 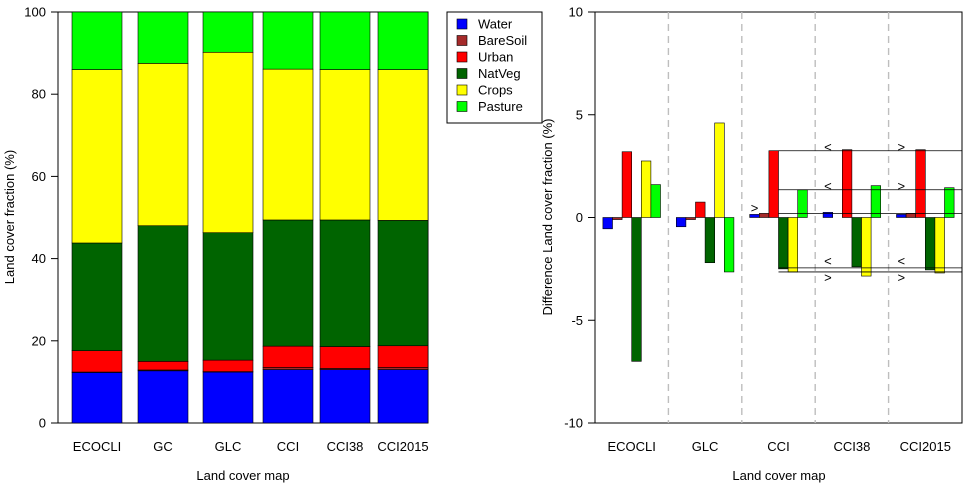 What do you see at coordinates (41, 218) in the screenshot?
I see `y-axis: 0 20 40 60 80 100` at bounding box center [41, 218].